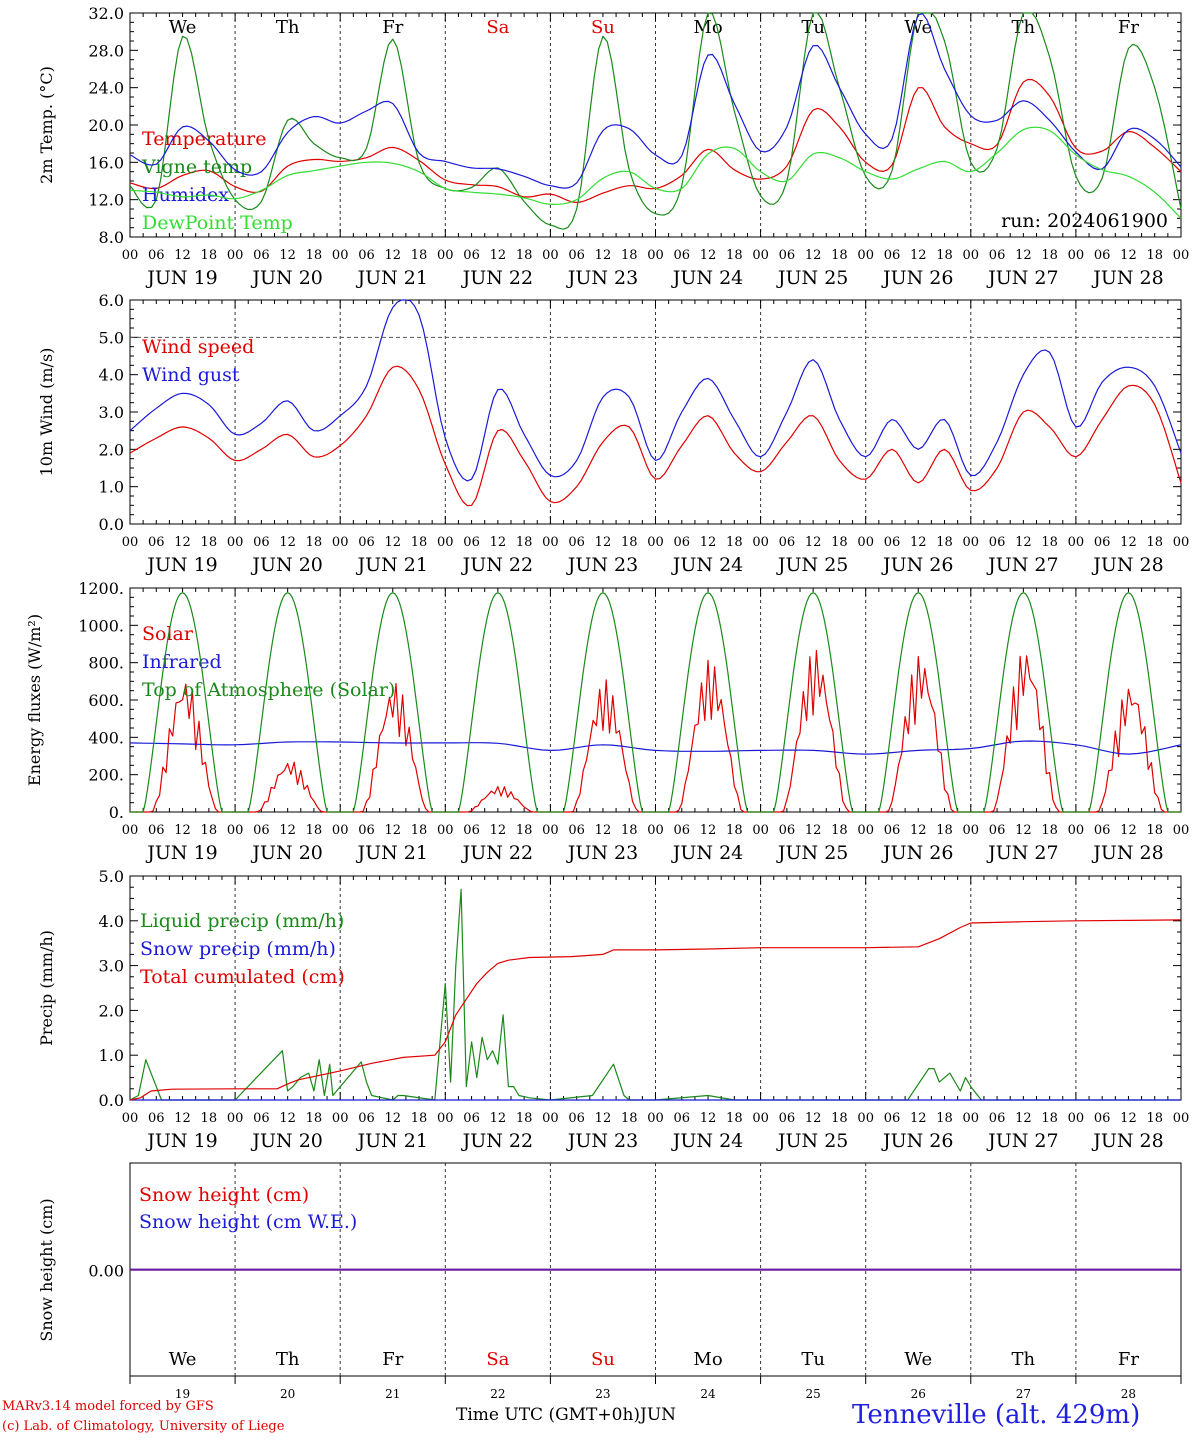  I want to click on weekday-label: Mo, so click(707, 1359).